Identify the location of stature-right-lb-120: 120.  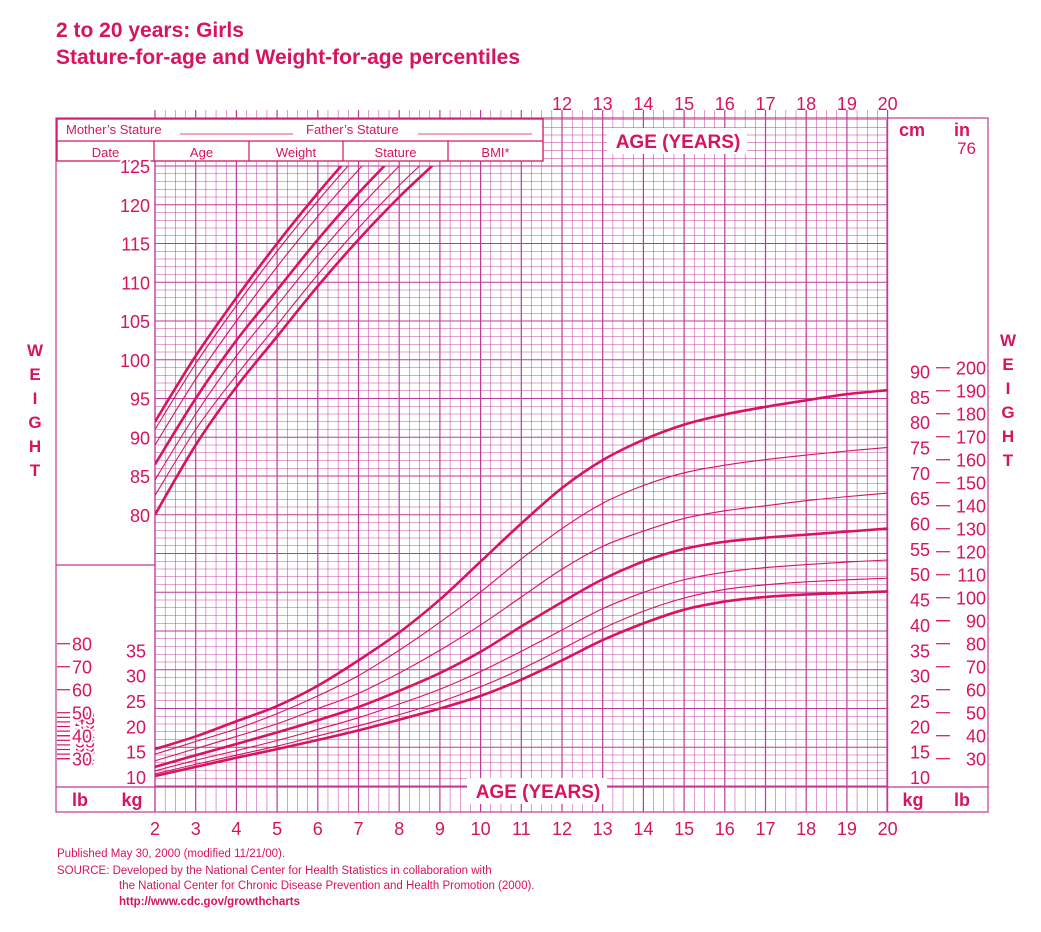
(971, 553).